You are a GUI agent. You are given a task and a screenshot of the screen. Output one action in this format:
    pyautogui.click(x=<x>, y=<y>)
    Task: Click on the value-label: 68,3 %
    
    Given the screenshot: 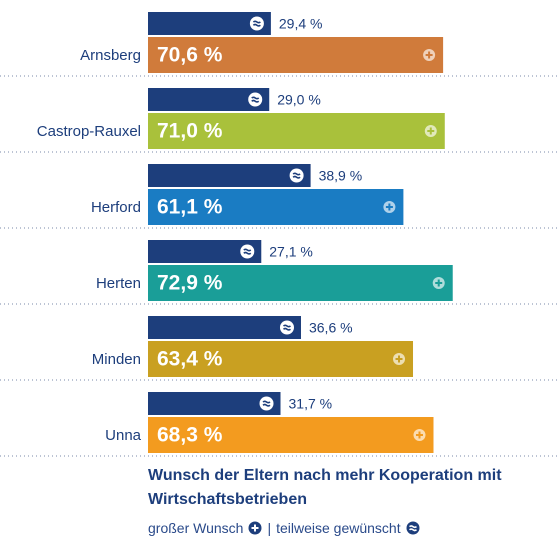 What is the action you would take?
    pyautogui.click(x=190, y=435)
    